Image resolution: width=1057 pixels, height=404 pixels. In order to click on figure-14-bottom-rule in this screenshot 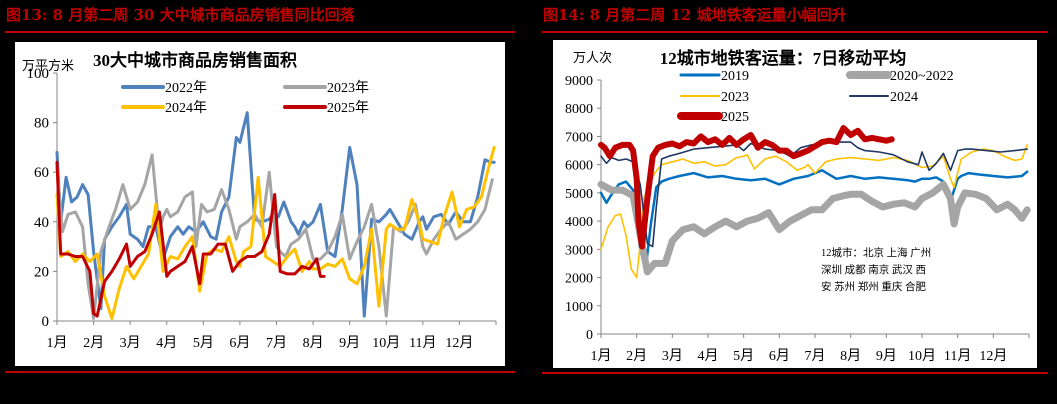, I will do `click(795, 373)`.